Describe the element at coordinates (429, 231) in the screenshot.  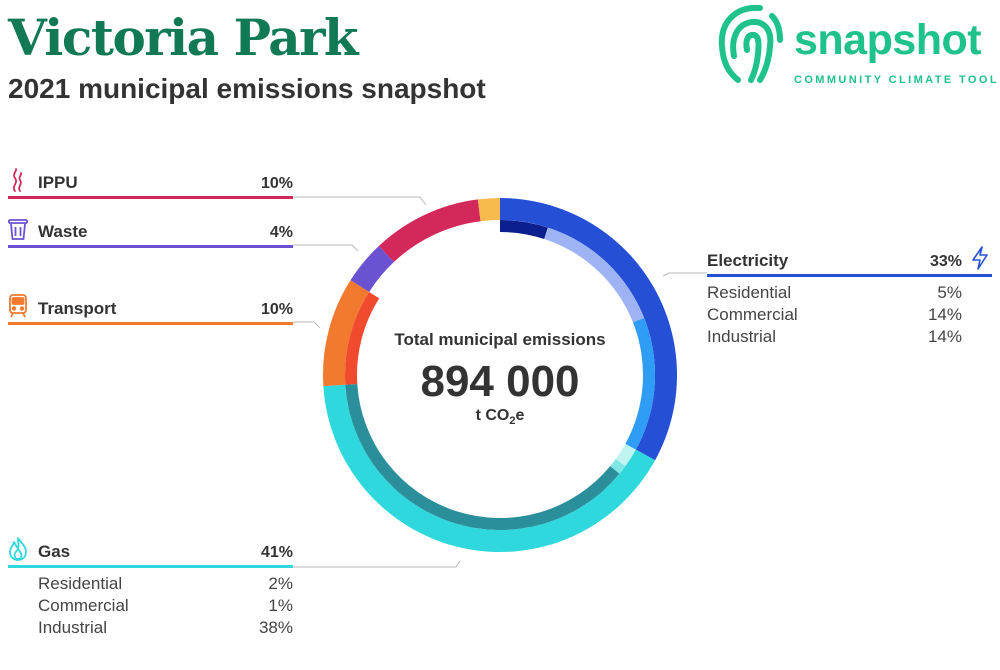
I see `donut-slice-ippu` at that location.